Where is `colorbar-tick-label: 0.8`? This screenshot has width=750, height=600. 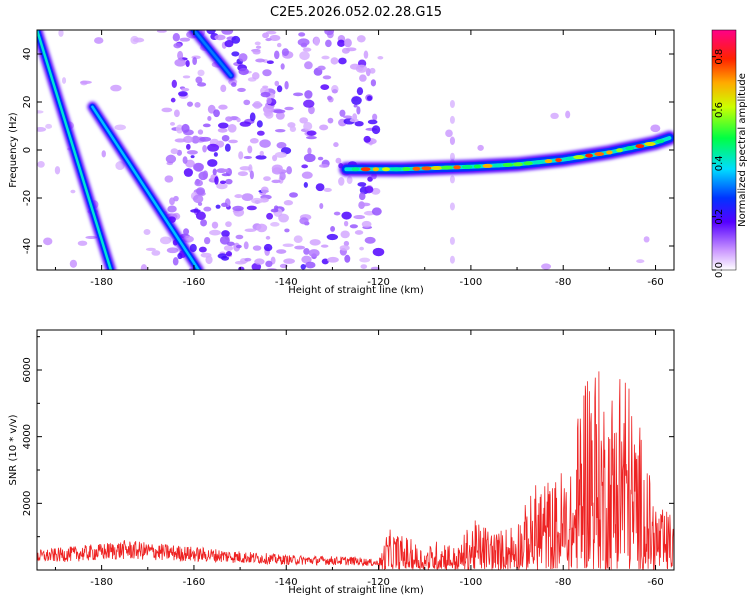
colorbar-tick-label: 0.8 is located at coordinates (719, 57).